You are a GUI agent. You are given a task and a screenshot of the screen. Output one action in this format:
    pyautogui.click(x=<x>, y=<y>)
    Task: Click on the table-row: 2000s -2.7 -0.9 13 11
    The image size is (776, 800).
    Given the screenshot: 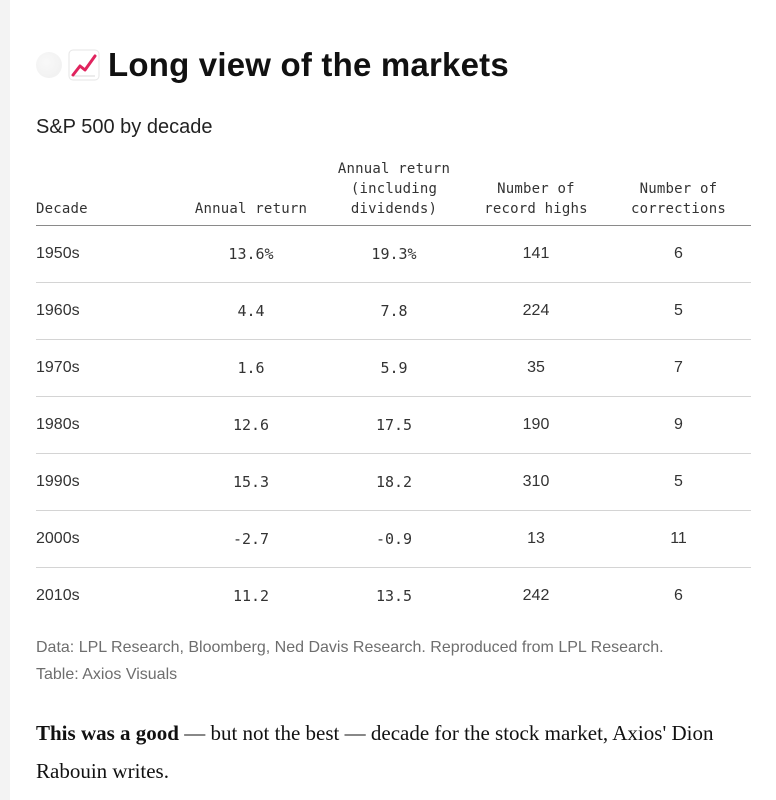 What is the action you would take?
    pyautogui.click(x=393, y=539)
    